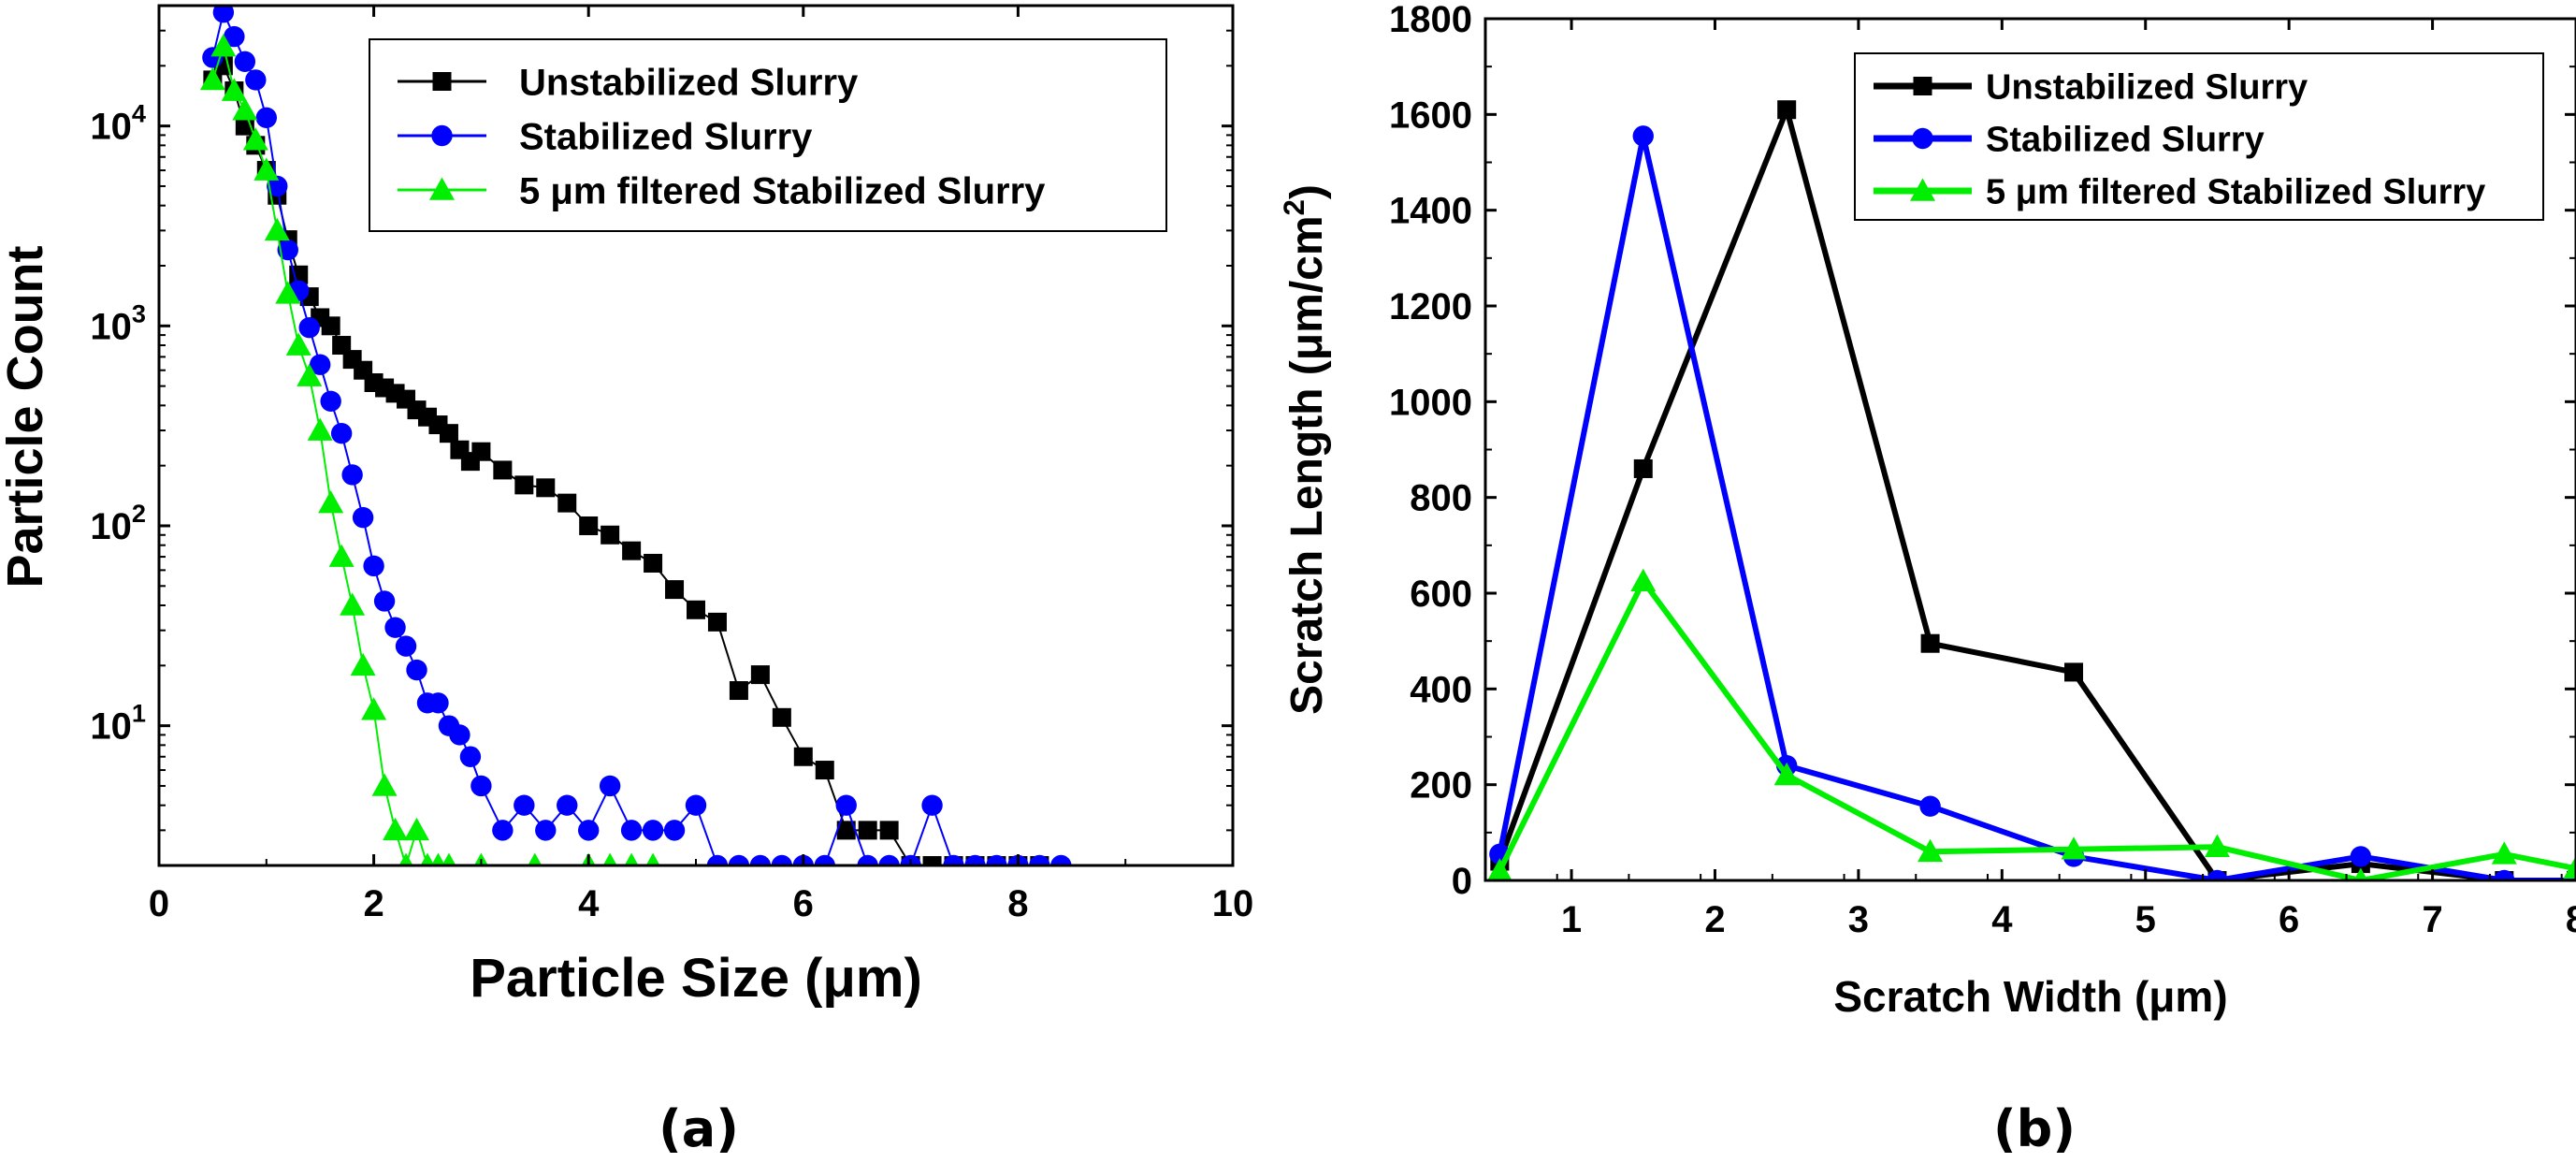  What do you see at coordinates (589, 903) in the screenshot?
I see `chart-a-x-tick-label-2: 4` at bounding box center [589, 903].